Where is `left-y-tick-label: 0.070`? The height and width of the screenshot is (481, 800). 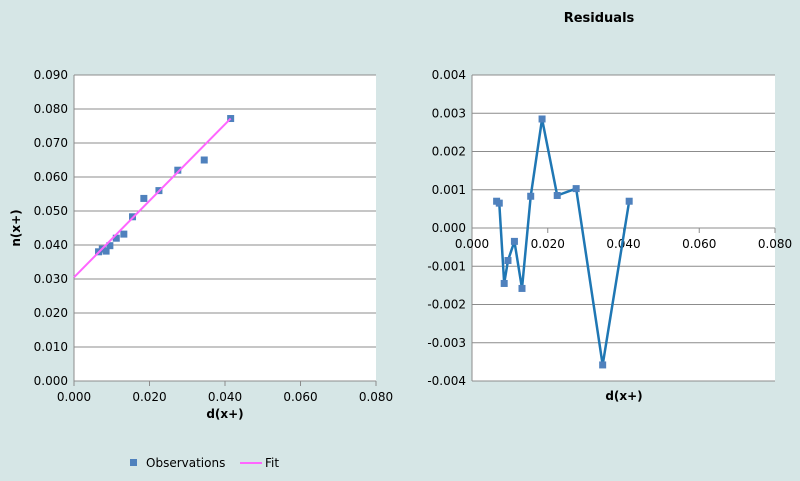 left-y-tick-label: 0.070 is located at coordinates (51, 143).